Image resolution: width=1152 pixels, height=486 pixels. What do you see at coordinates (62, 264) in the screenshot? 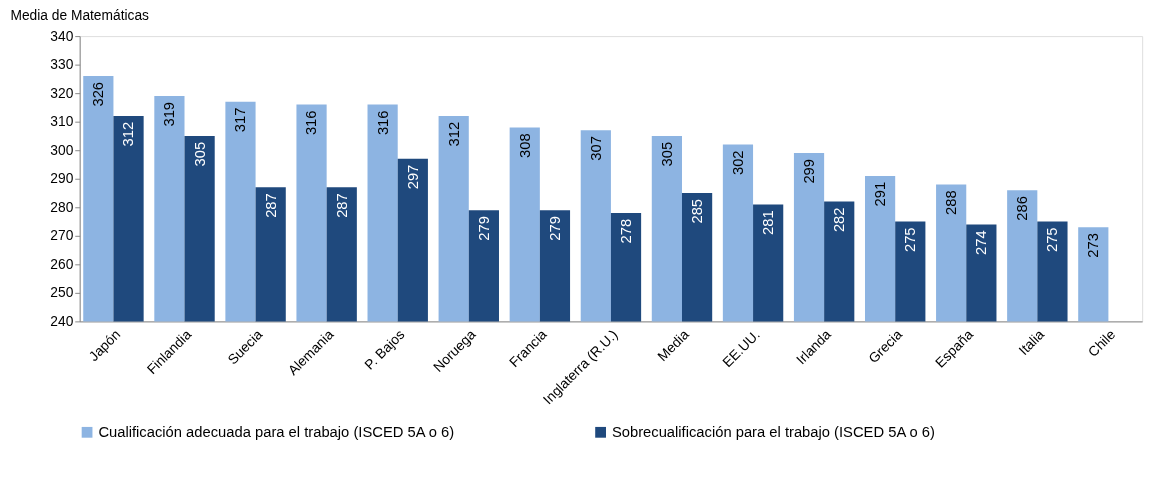
I see `y-tick-label: 260` at bounding box center [62, 264].